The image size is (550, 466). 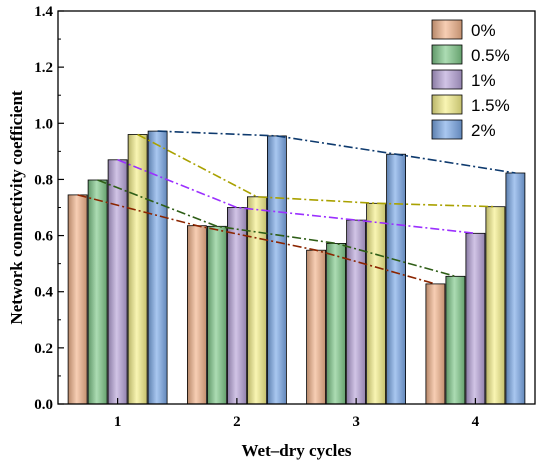 I want to click on trend-line-0%, so click(x=256, y=239).